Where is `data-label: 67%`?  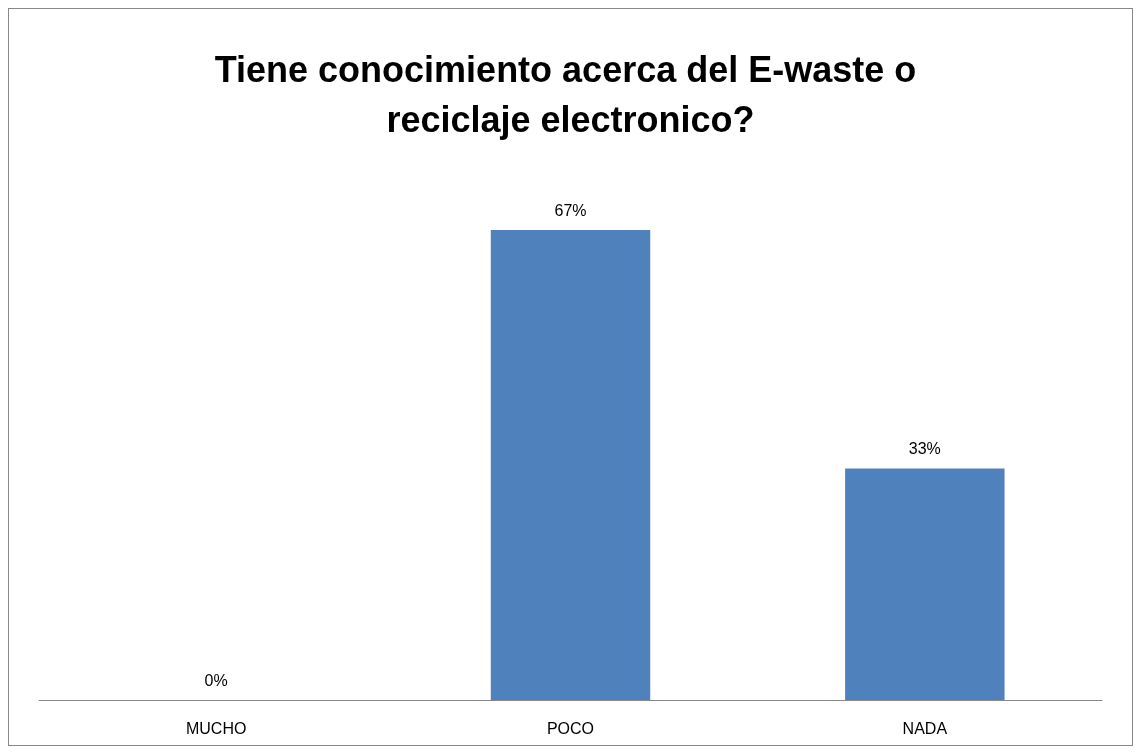 data-label: 67% is located at coordinates (570, 210).